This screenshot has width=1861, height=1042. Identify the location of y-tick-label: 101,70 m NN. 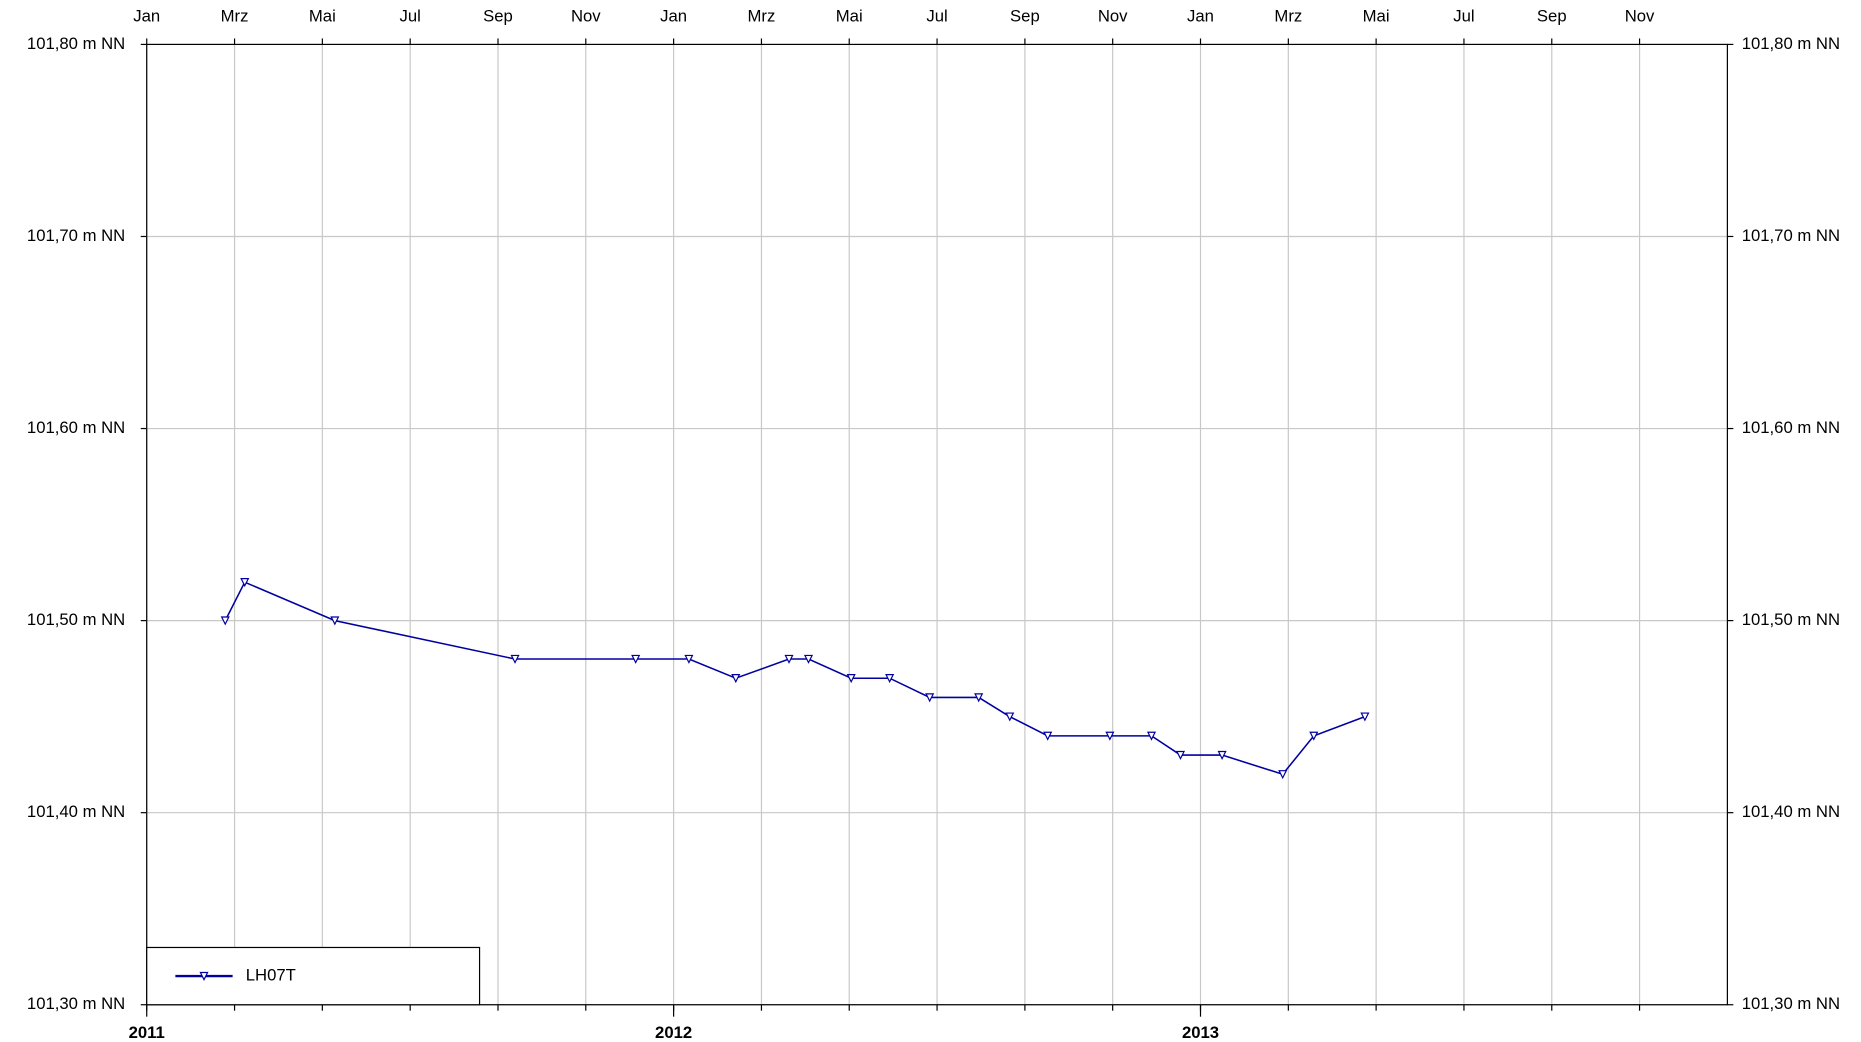
(76, 235).